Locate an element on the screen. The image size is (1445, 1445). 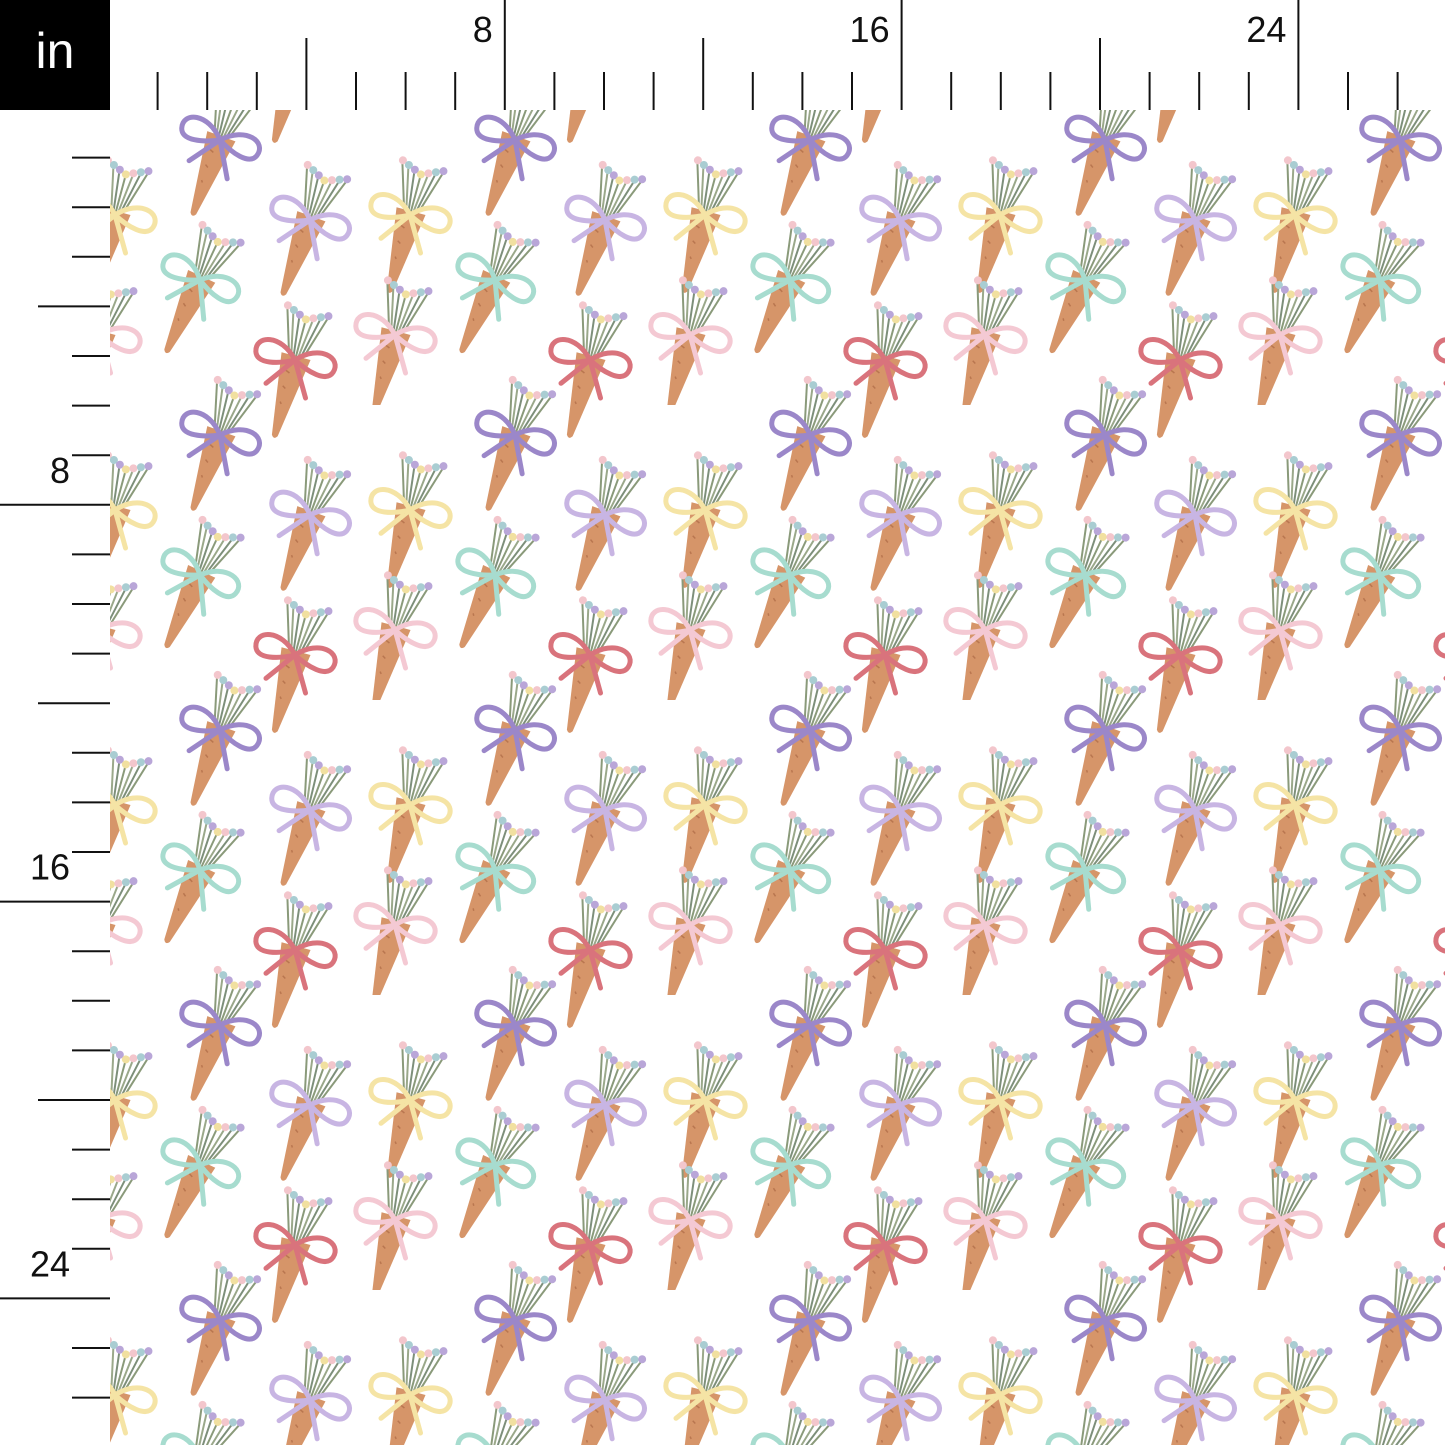
top-ruler-label: 16 is located at coordinates (870, 29).